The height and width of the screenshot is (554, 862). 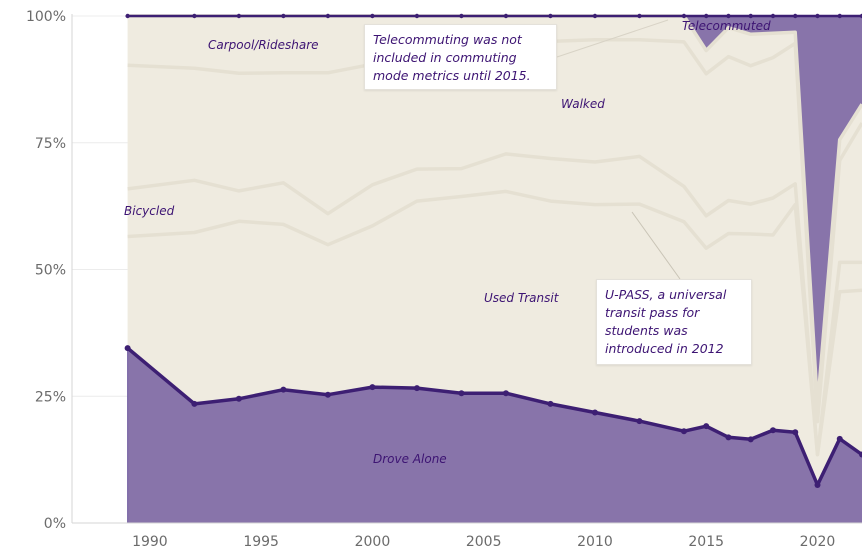 I want to click on label-drove-alone: Drove Alone, so click(x=410, y=459).